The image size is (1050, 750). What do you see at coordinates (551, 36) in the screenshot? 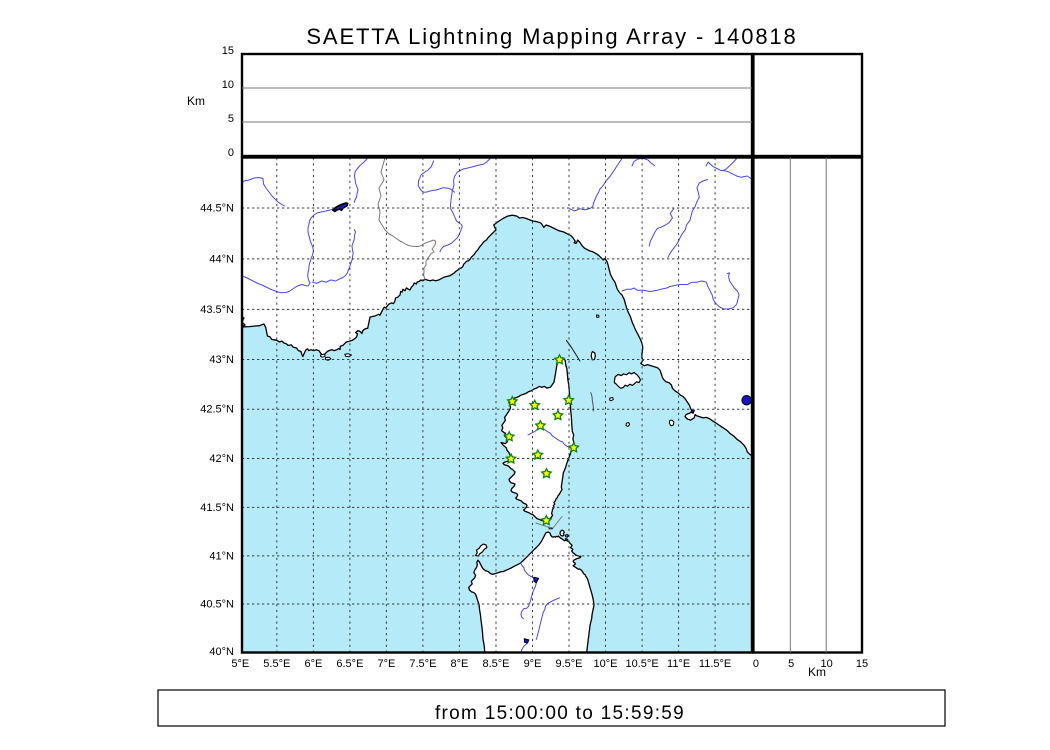
I see `svg-text:SAETTA Lightning Mapping Array: SAETTA Lightning Mapping Array - 140818` at bounding box center [551, 36].